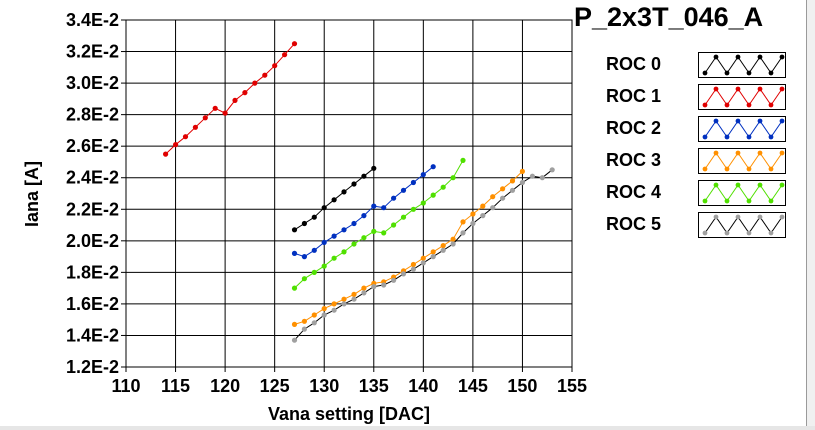 This screenshot has height=430, width=815. I want to click on legend-item-roc-0: ROC 0, so click(698, 64).